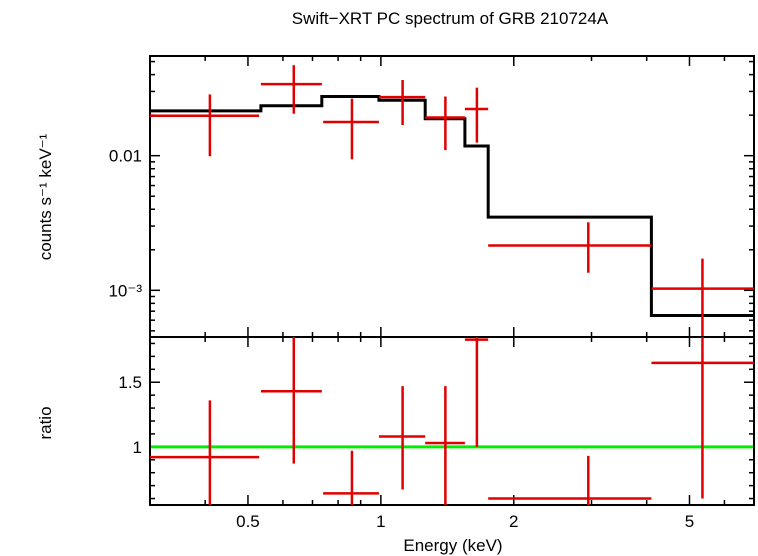 This screenshot has height=556, width=758. What do you see at coordinates (450, 18) in the screenshot?
I see `chart-title: Swift−XRT PC spectrum of GRB 210724A` at bounding box center [450, 18].